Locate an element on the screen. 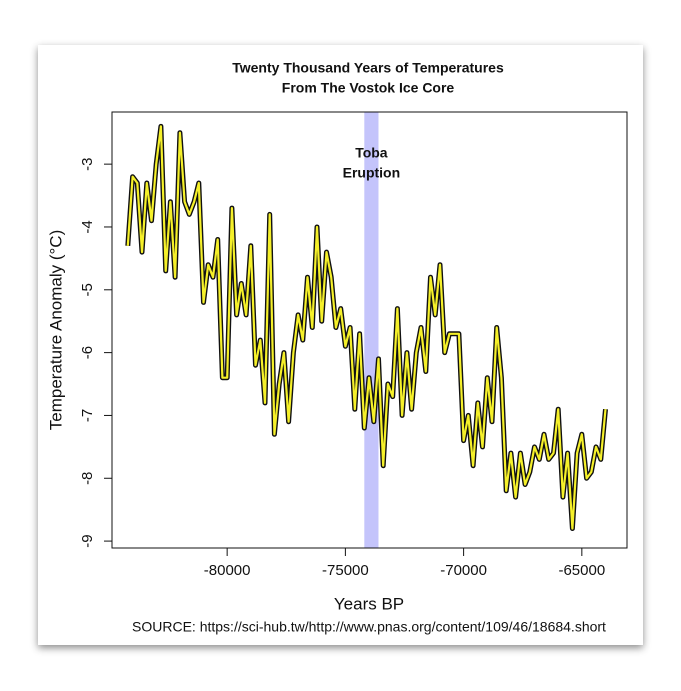 The height and width of the screenshot is (691, 681). chart-subtitle: From The Vostok Ice Core is located at coordinates (368, 88).